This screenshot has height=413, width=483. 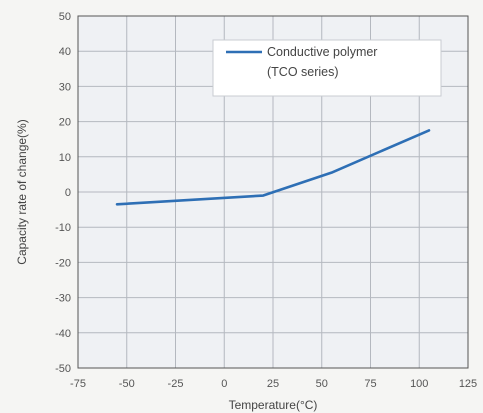 I want to click on x-tick-label: -75, so click(x=78, y=384).